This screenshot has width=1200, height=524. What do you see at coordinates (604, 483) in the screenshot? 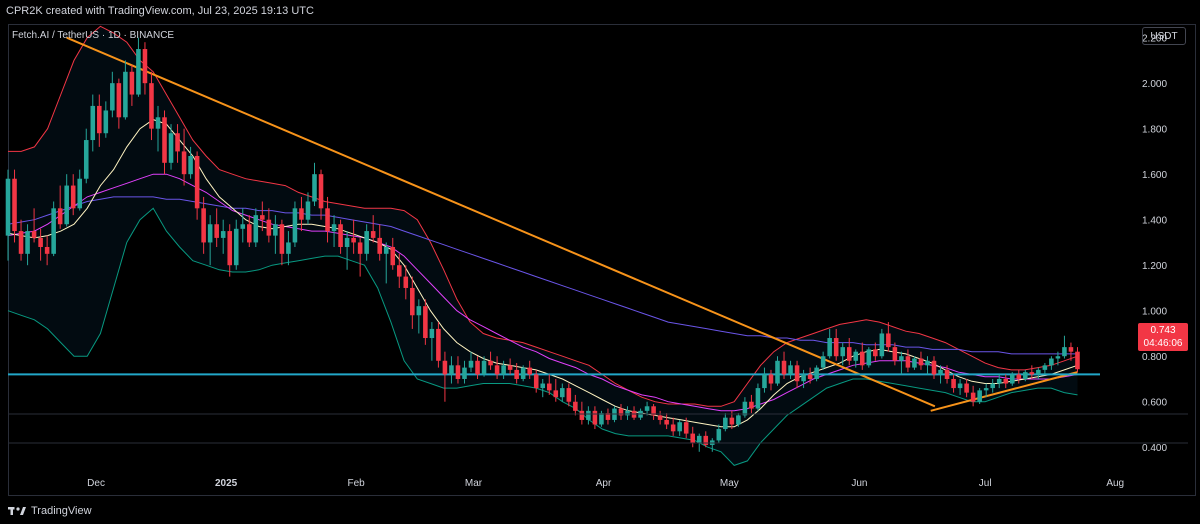
I see `x-tick-label: Apr` at bounding box center [604, 483].